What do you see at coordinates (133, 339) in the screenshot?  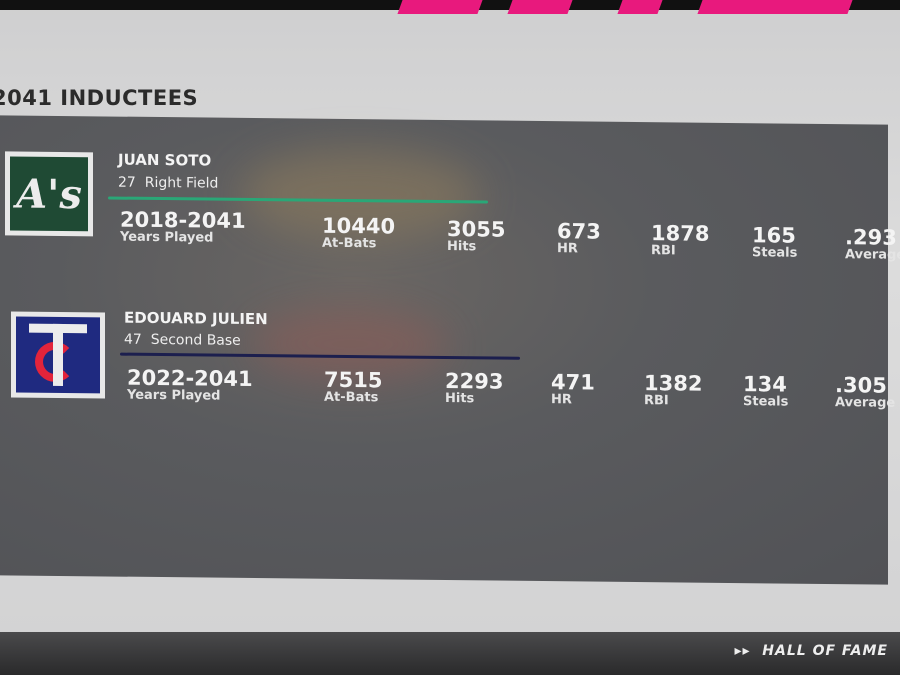 I see `jersey-number: 47` at bounding box center [133, 339].